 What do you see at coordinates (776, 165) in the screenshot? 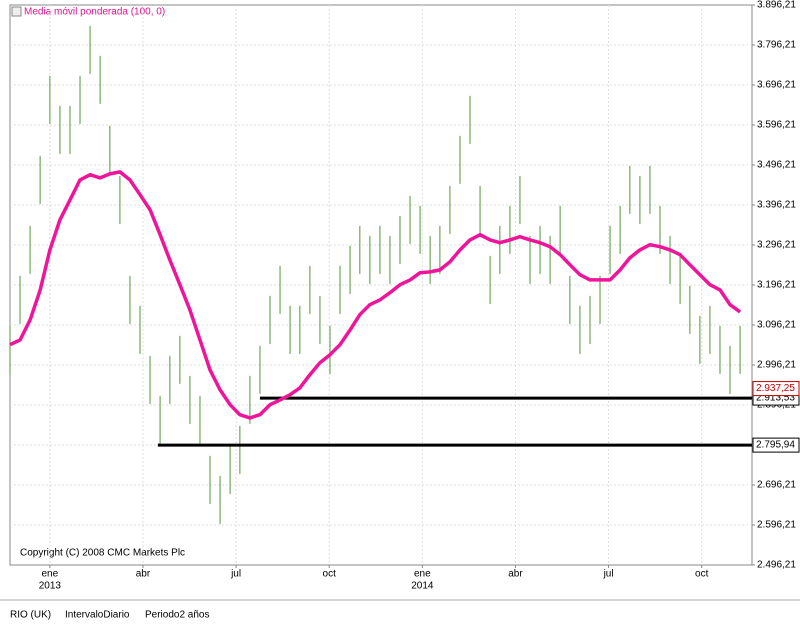
I see `y-tick-label: 3.496,21` at bounding box center [776, 165].